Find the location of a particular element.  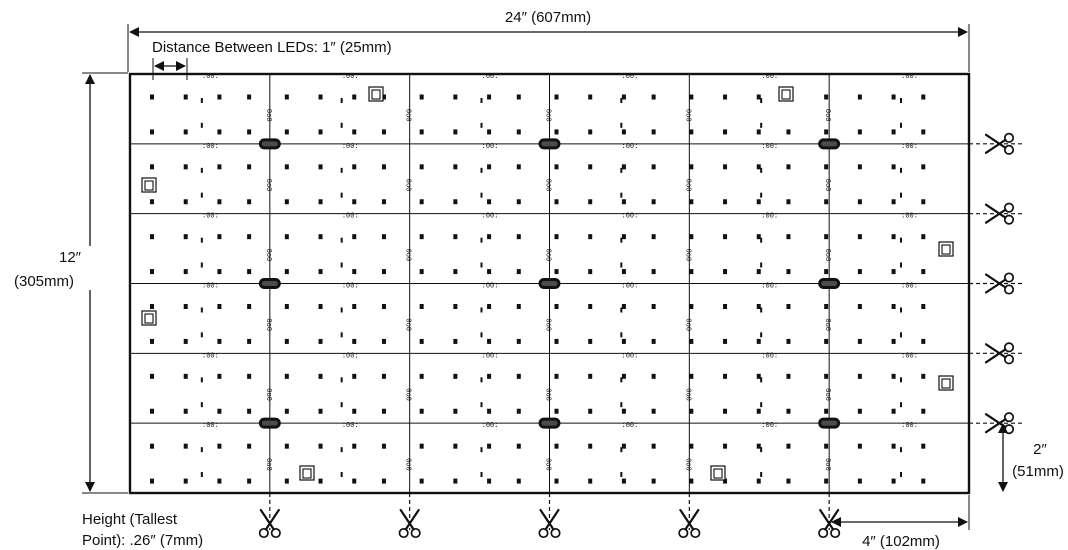

total-height-dimension: 12″ (305mm) is located at coordinates (71, 283).